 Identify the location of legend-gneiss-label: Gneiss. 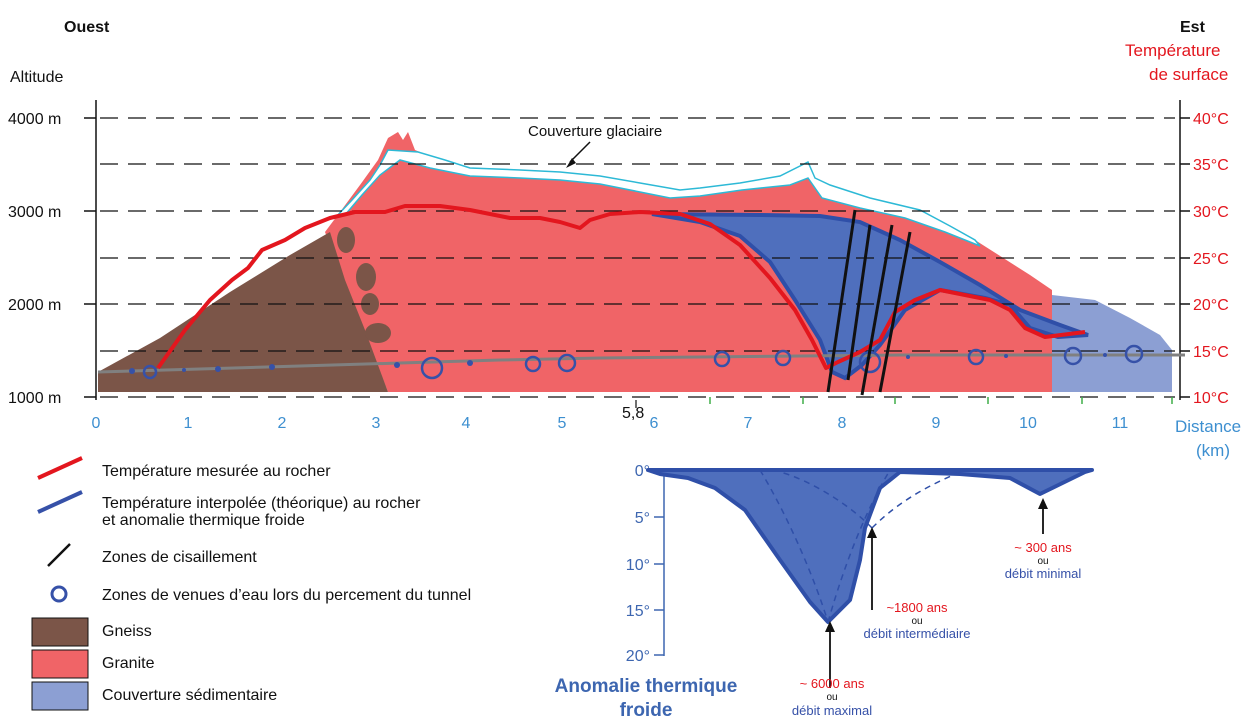
(127, 631).